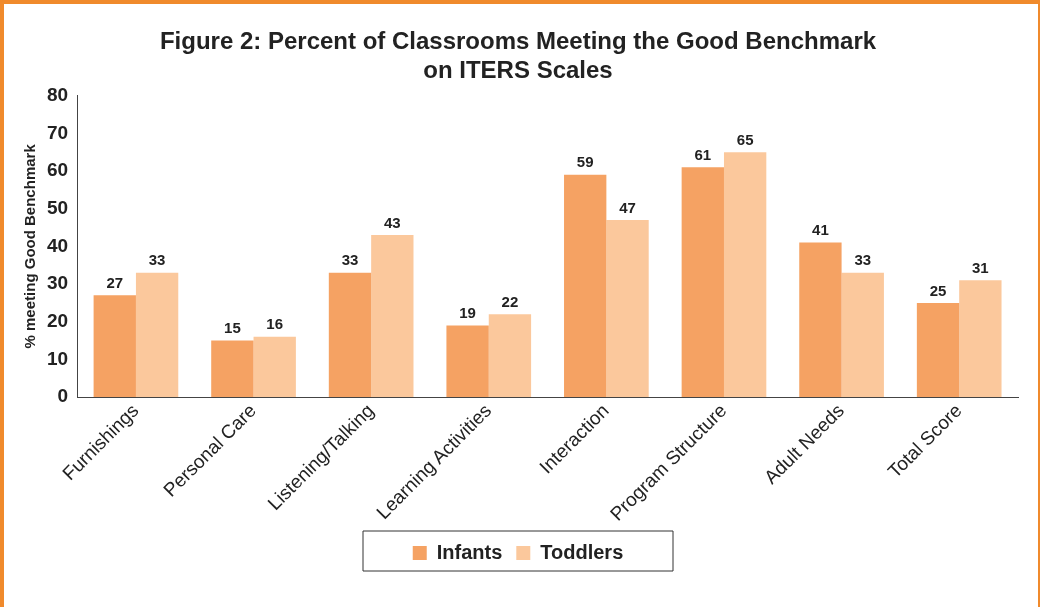  Describe the element at coordinates (275, 324) in the screenshot. I see `data-label: 16` at that location.